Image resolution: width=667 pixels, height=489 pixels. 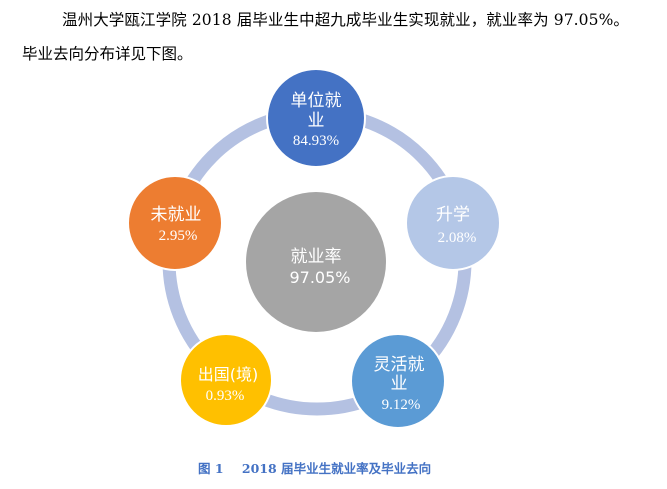 I want to click on center-node-employment-rate: 就业率 97.05%, so click(x=316, y=262).